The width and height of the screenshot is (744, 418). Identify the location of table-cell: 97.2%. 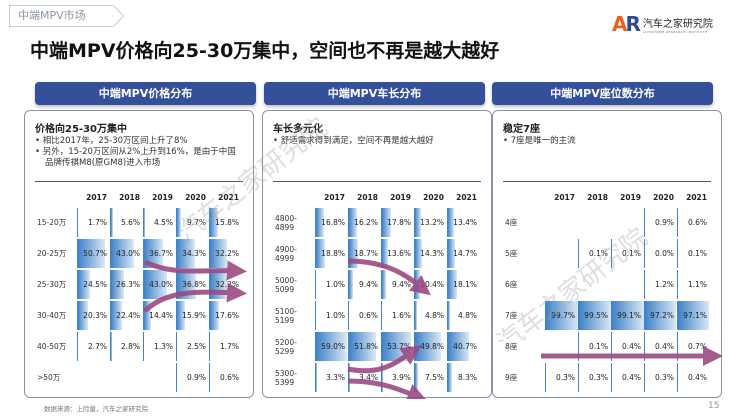
(660, 315).